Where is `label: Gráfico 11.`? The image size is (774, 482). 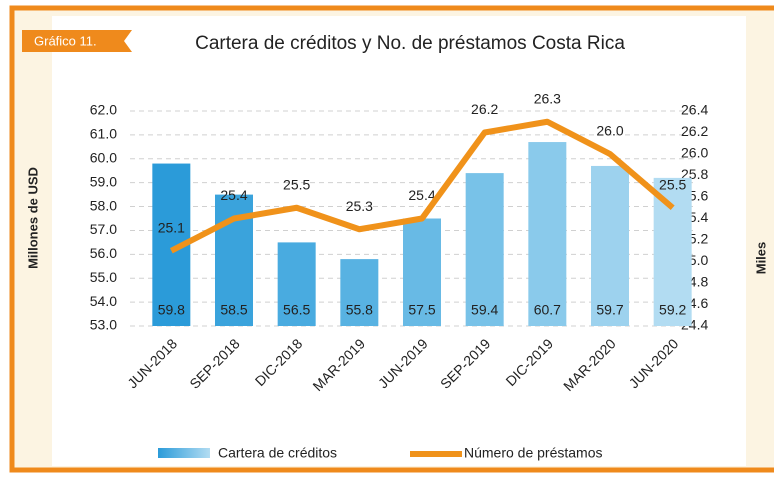
label: Gráfico 11. is located at coordinates (65, 40).